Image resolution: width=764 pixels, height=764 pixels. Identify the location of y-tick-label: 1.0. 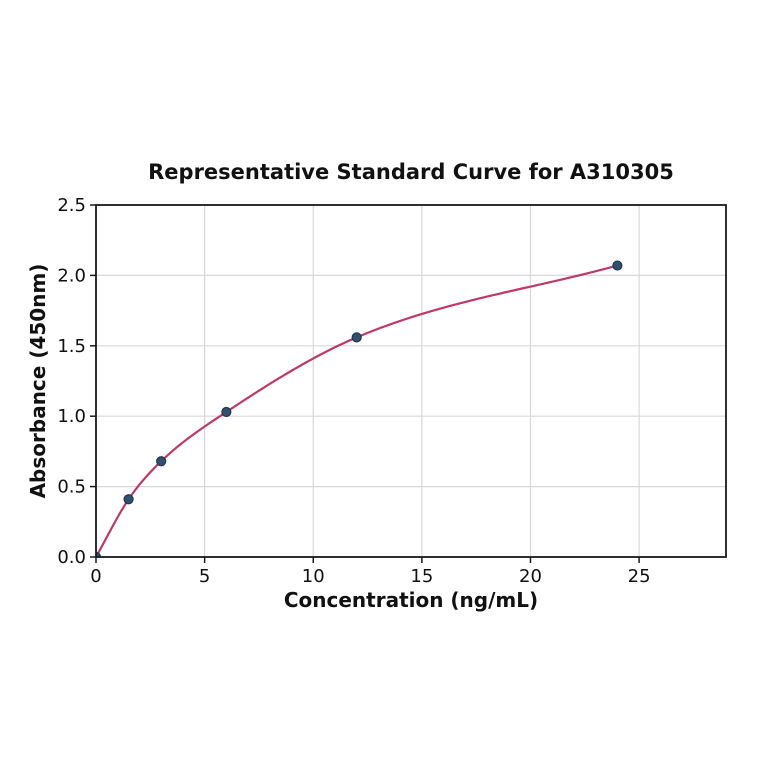
(71, 416).